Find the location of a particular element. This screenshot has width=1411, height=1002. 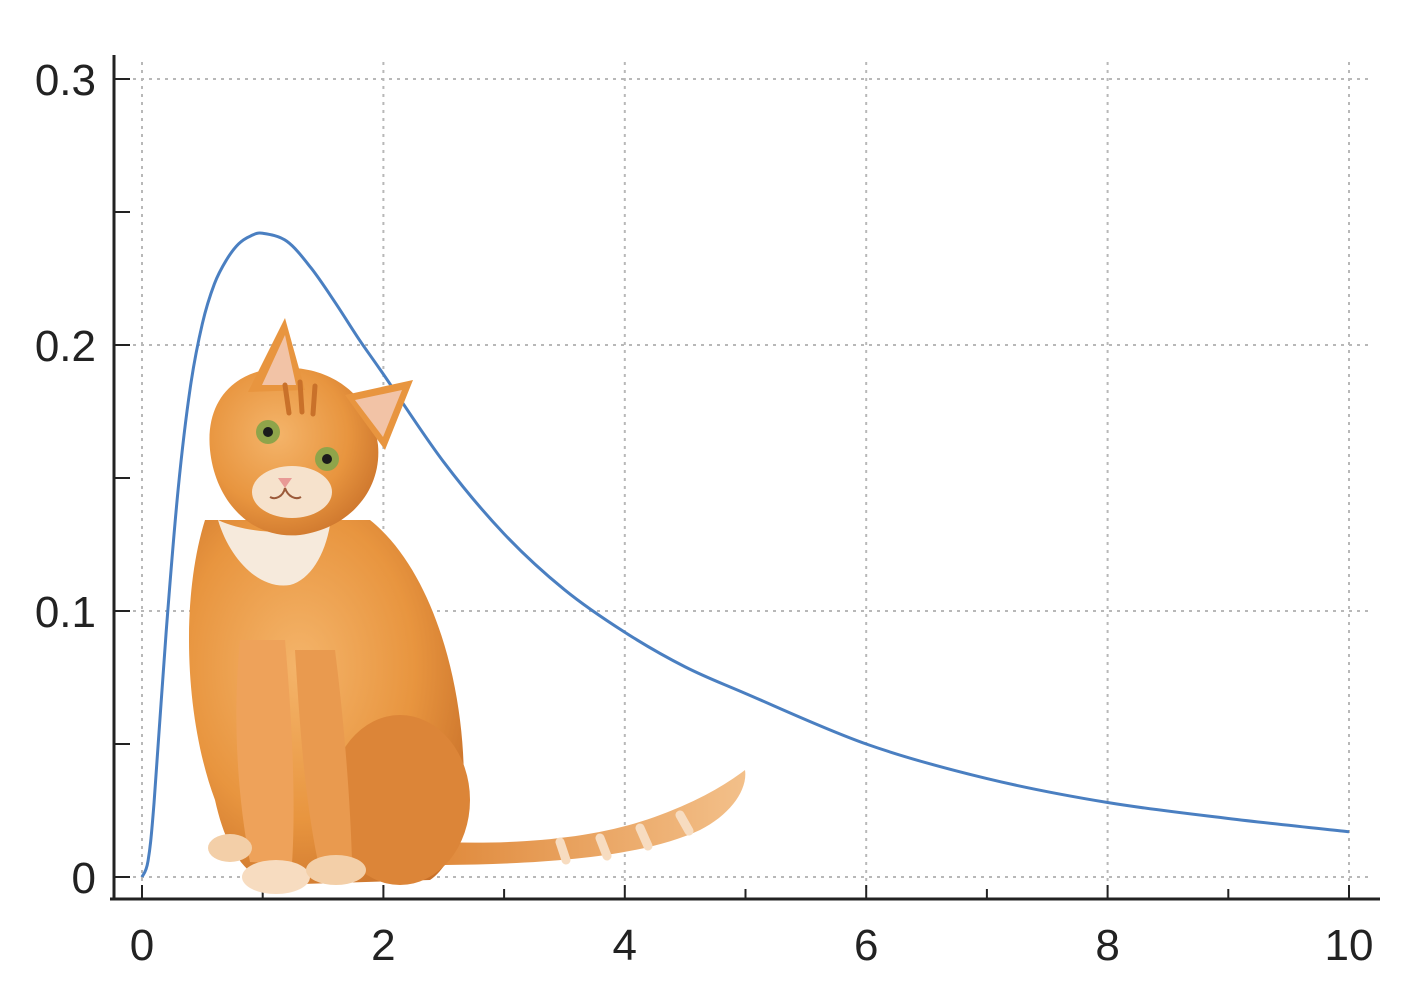

cat-muzzle is located at coordinates (292, 492).